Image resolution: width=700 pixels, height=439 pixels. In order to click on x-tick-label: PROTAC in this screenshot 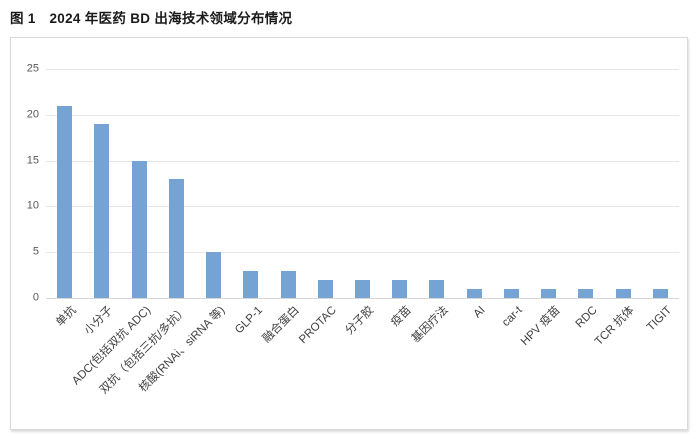, I will do `click(318, 325)`.